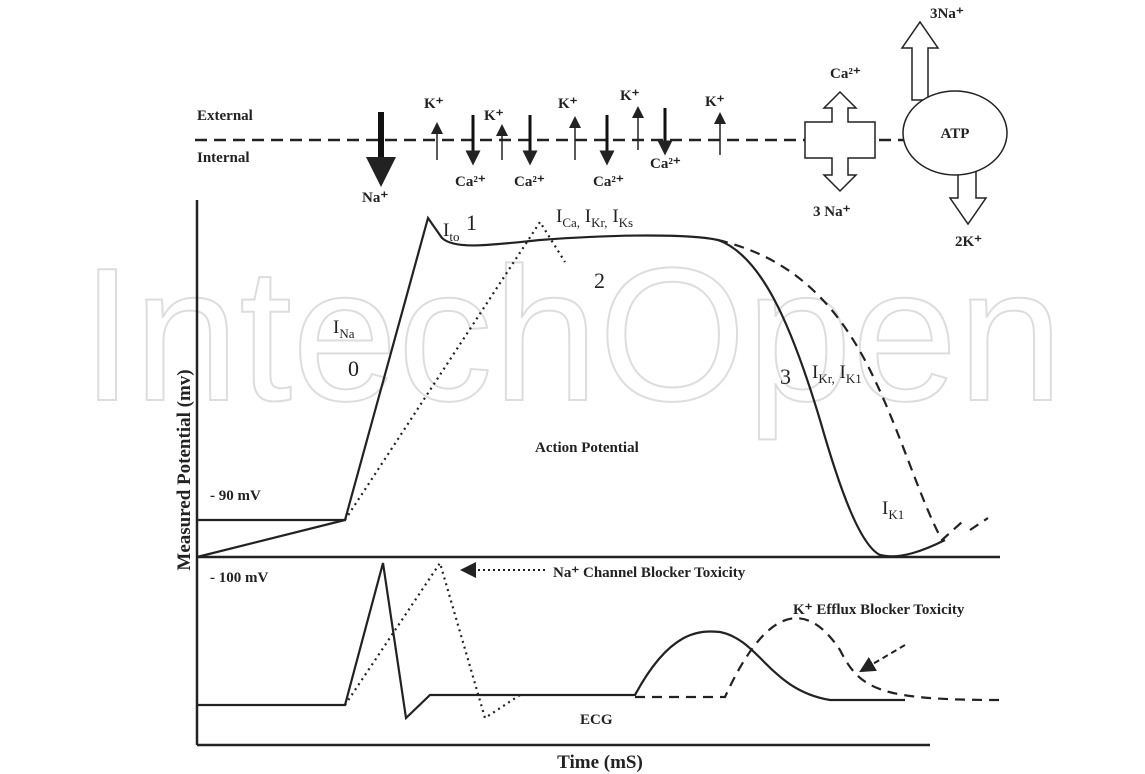  I want to click on ap-foot, so click(271, 538).